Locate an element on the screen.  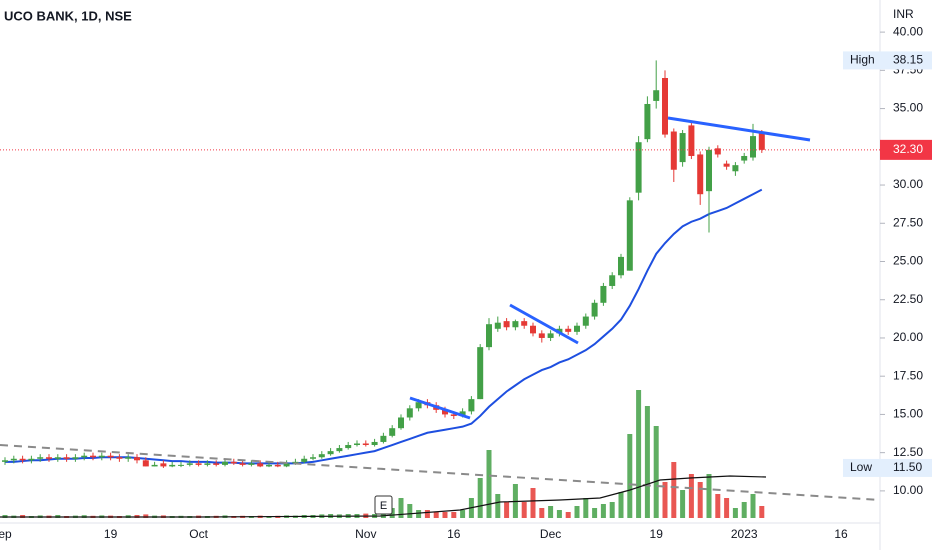
y-tick-label: 30.00 is located at coordinates (908, 184).